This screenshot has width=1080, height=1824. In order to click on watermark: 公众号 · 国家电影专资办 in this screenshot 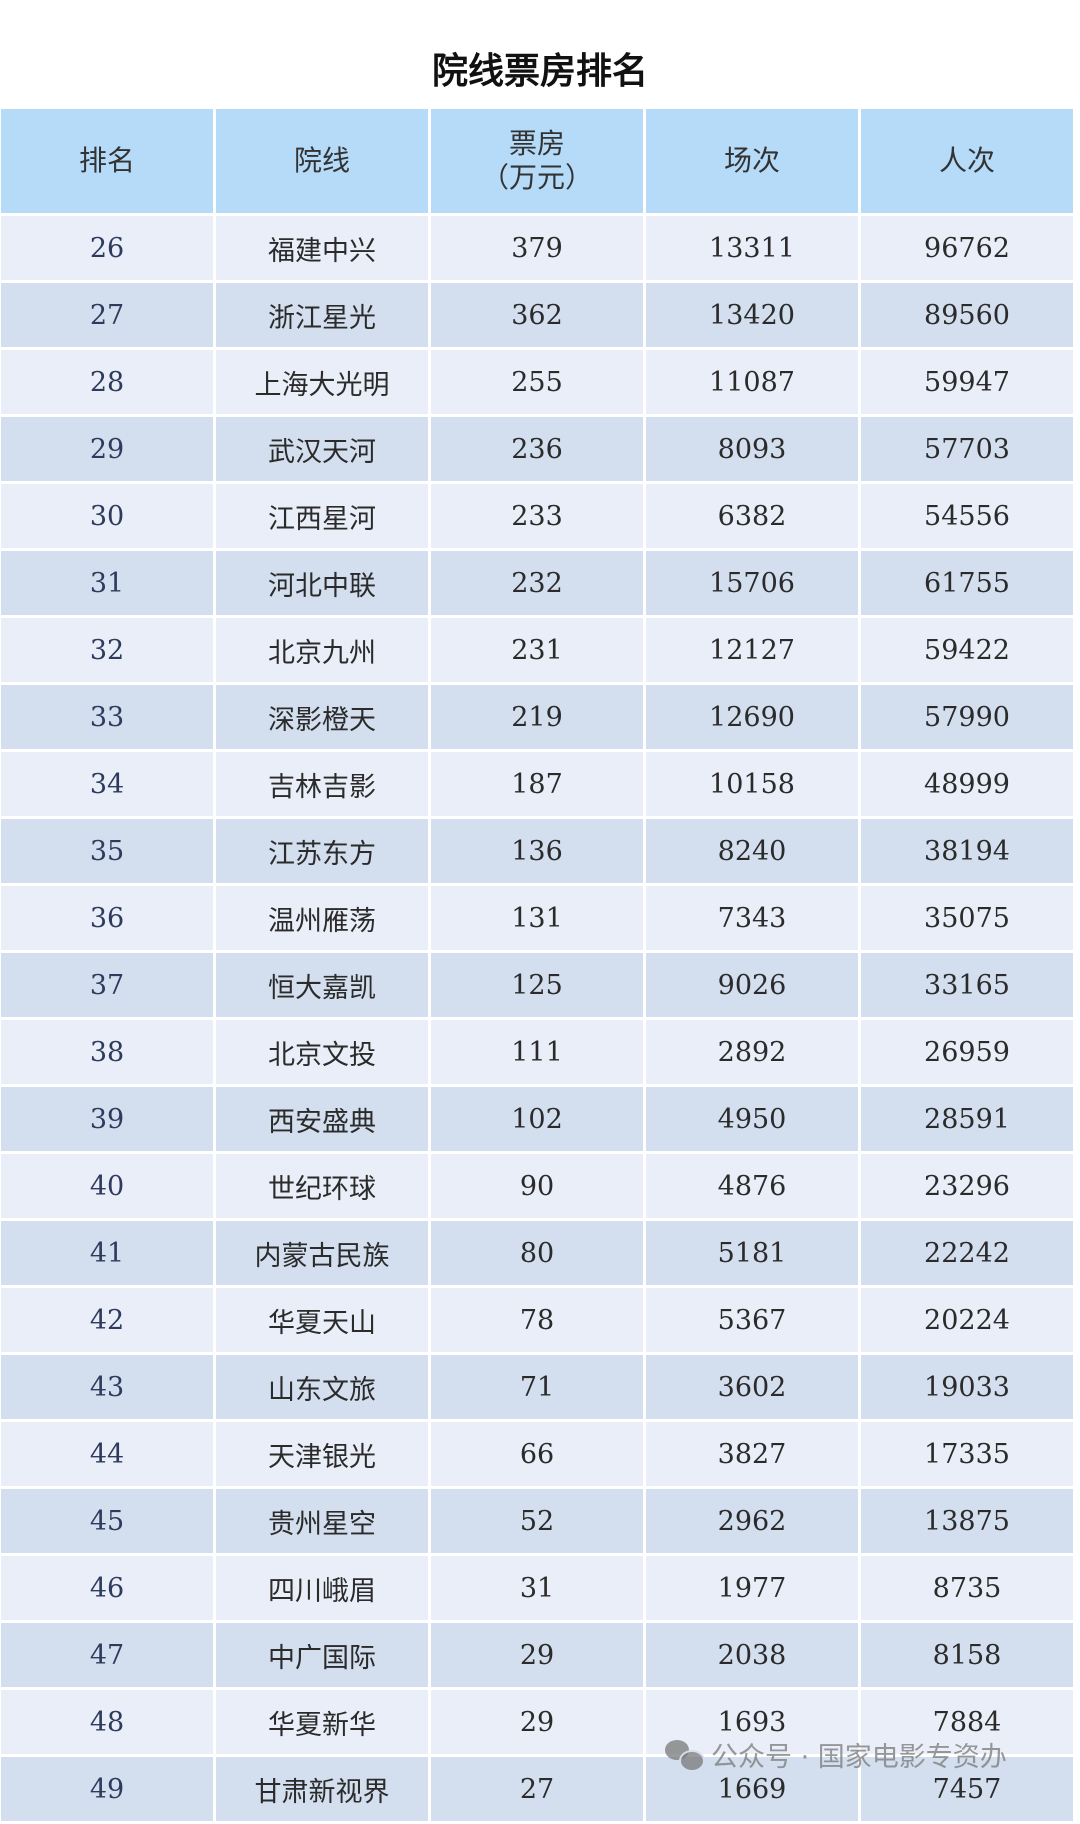, I will do `click(836, 1754)`.